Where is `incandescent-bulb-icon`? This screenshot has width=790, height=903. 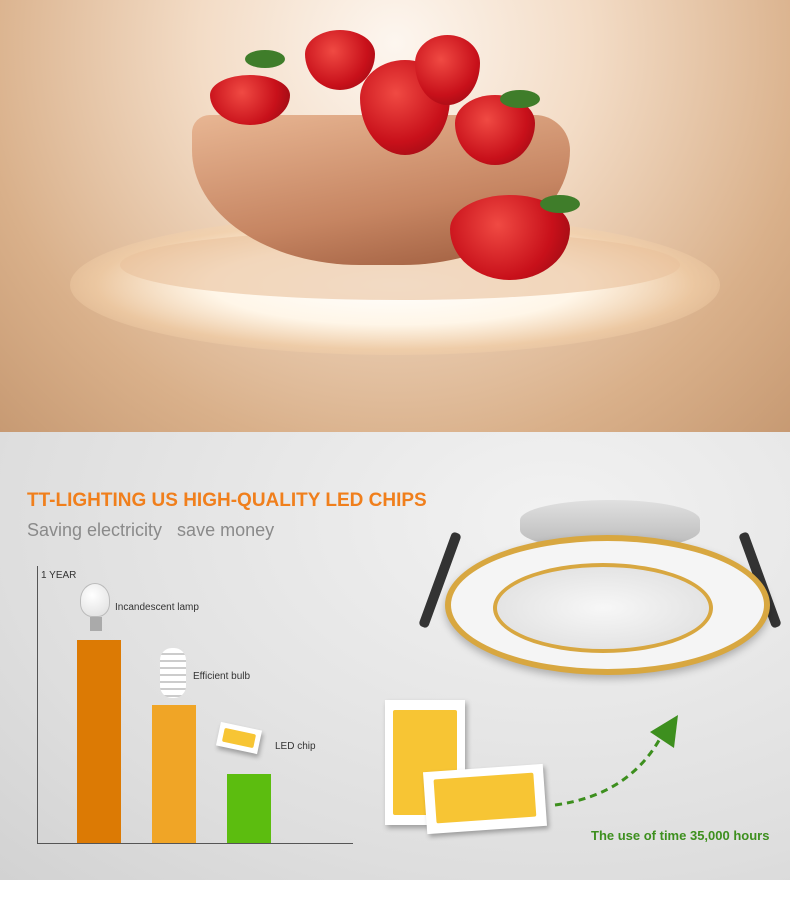 incandescent-bulb-icon is located at coordinates (95, 600).